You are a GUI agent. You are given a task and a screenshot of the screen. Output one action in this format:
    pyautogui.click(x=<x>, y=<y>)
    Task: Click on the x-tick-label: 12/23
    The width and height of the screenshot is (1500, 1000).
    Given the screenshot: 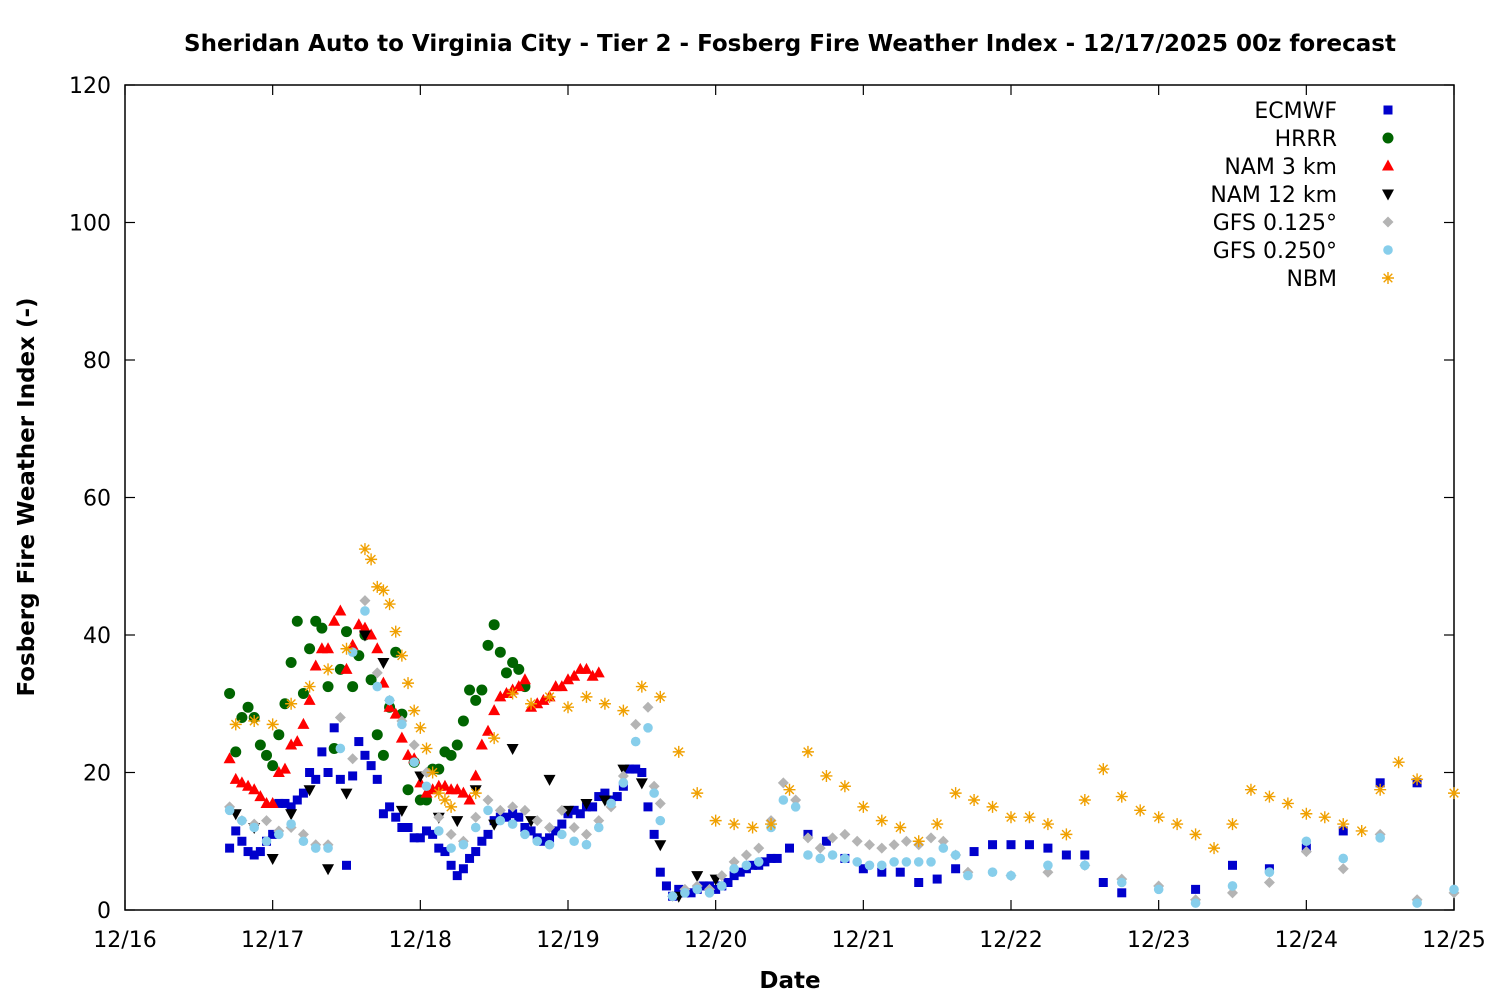 What is the action you would take?
    pyautogui.click(x=1158, y=940)
    